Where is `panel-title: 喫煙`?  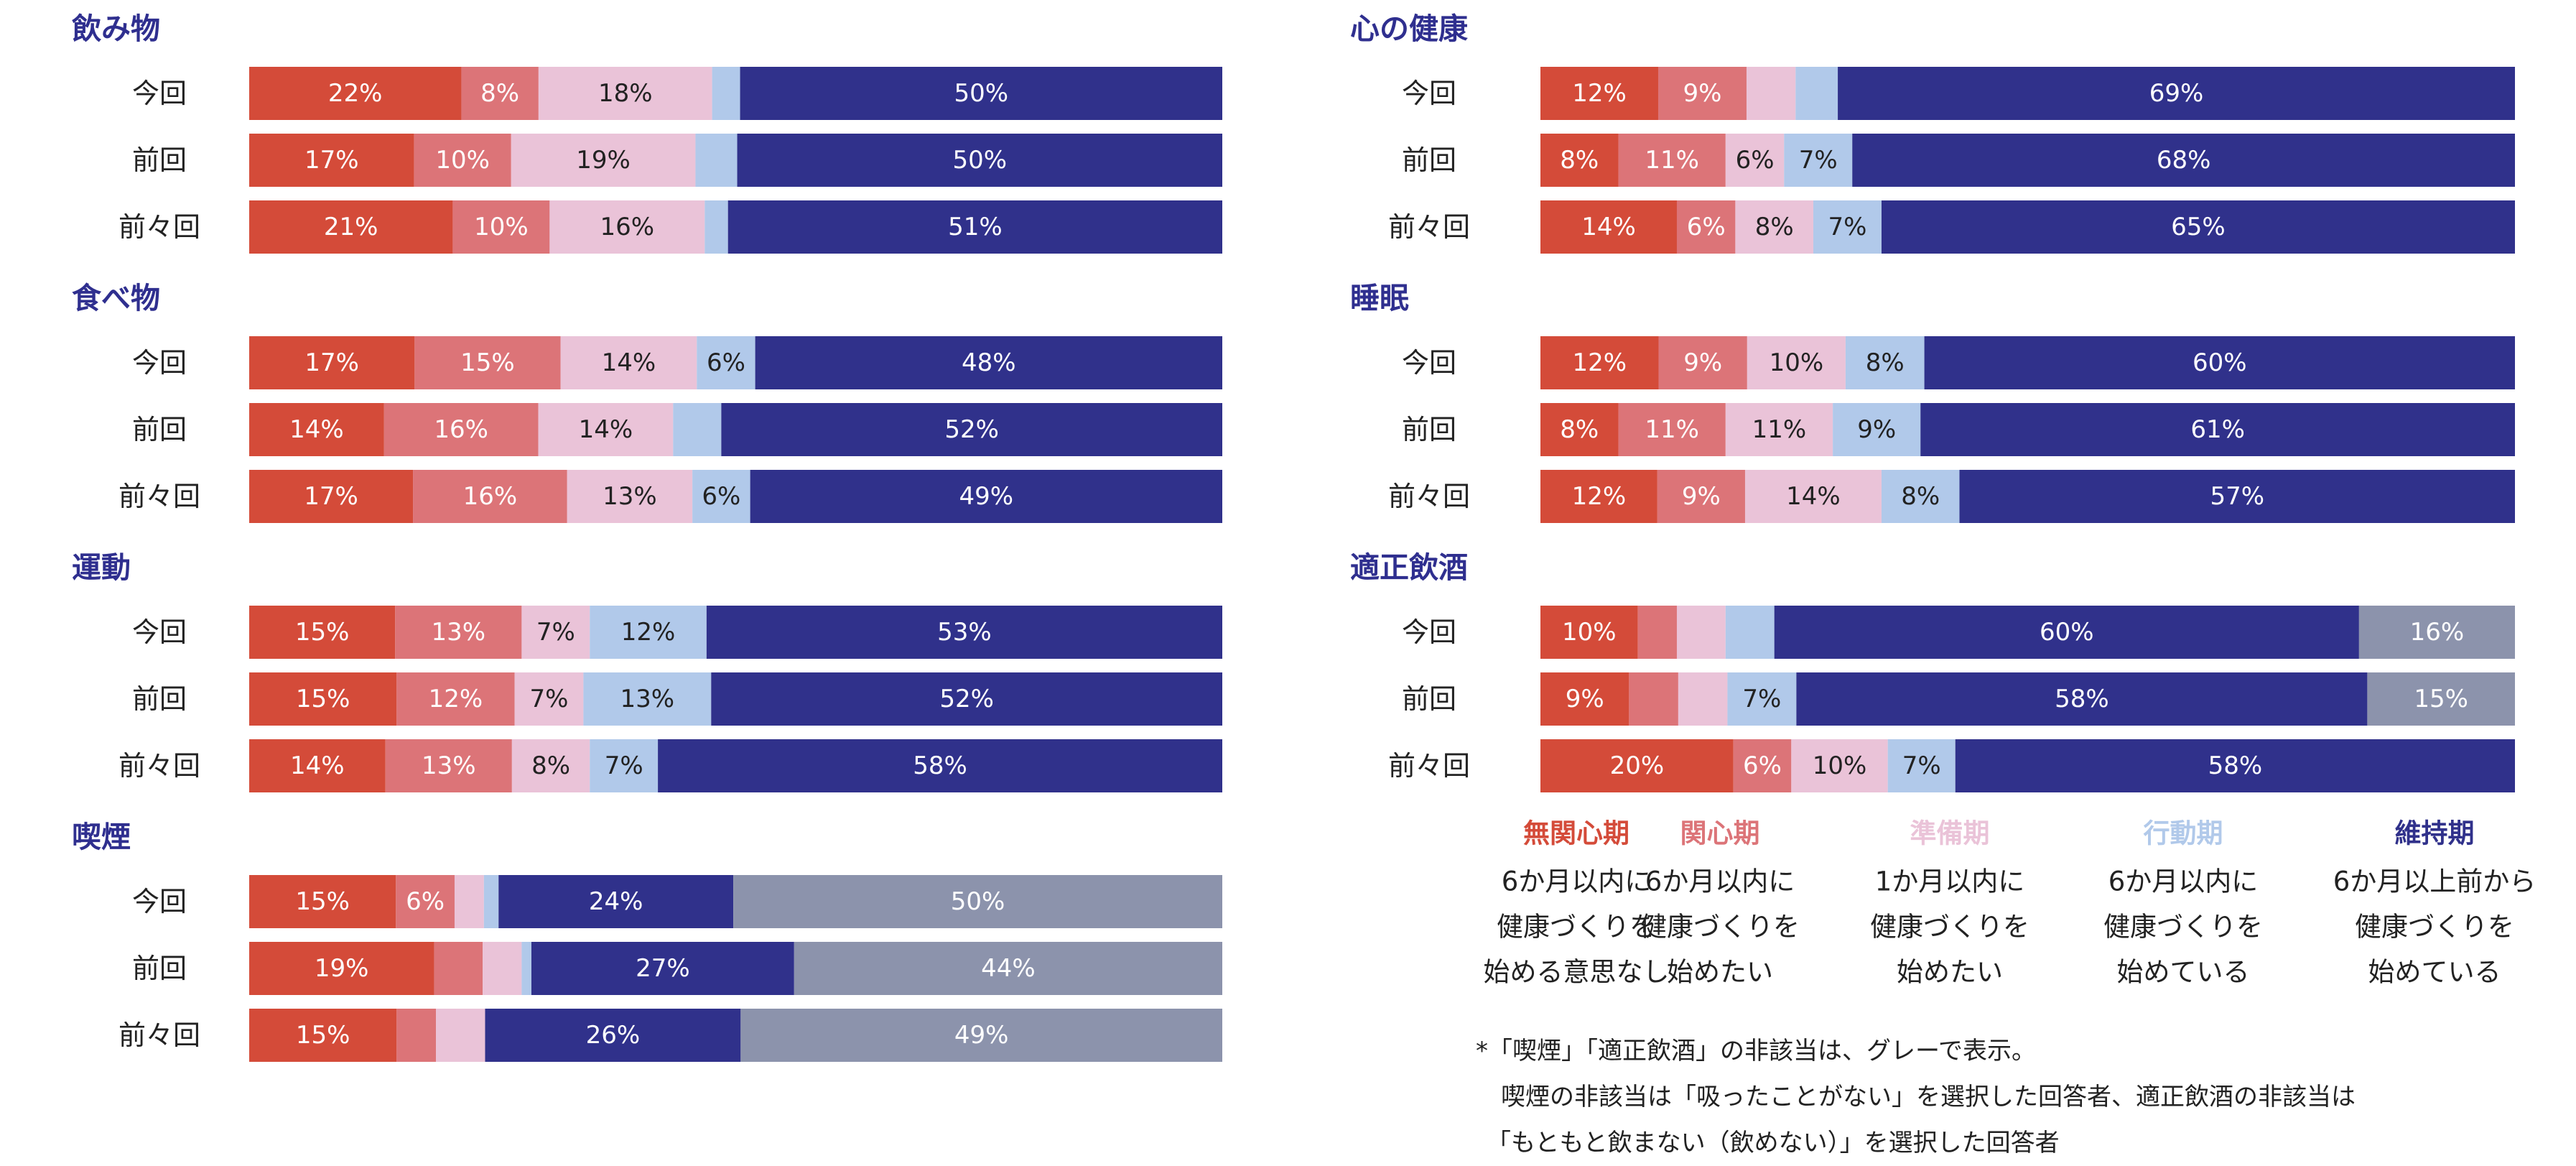 panel-title: 喫煙 is located at coordinates (101, 837).